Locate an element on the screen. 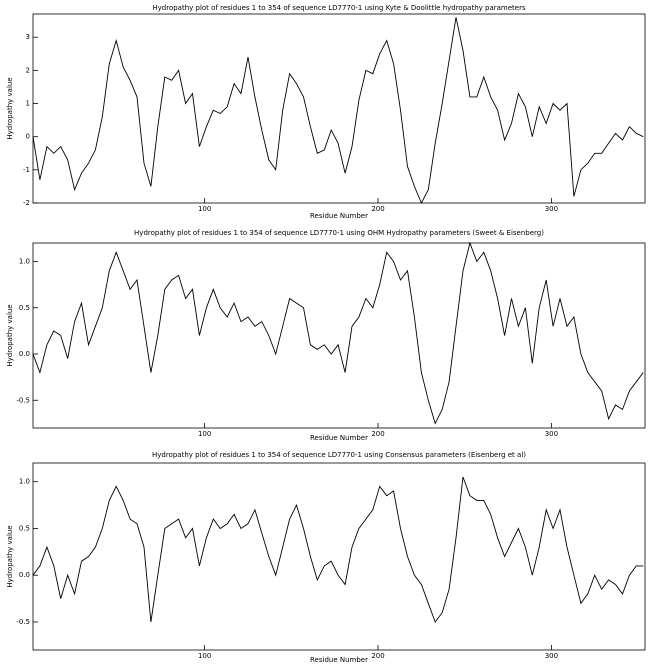 The height and width of the screenshot is (667, 664). y-tick-label: 0 is located at coordinates (28, 137).